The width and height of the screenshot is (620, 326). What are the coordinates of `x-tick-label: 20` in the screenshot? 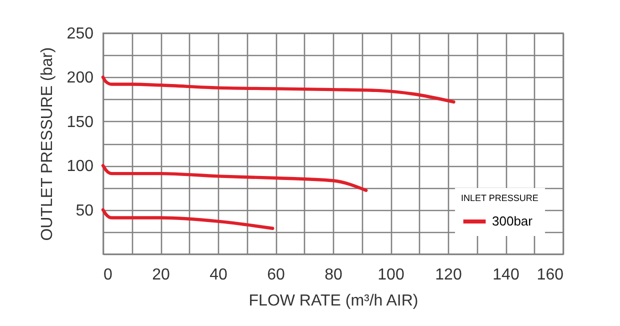 It's located at (161, 275).